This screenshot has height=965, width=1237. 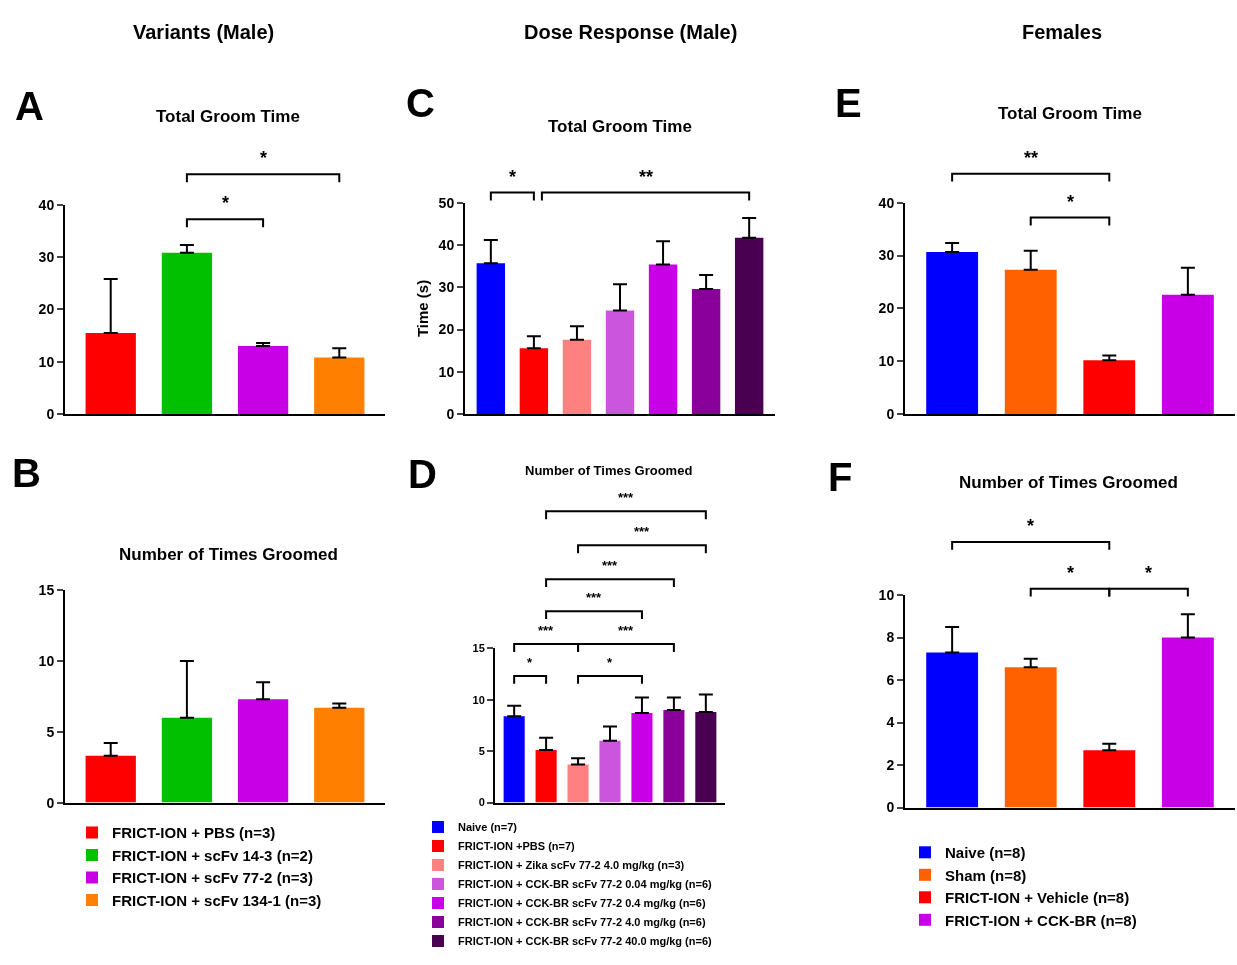 What do you see at coordinates (517, 846) in the screenshot?
I see `legend-label: FRICT-ION +PBS (n=7)` at bounding box center [517, 846].